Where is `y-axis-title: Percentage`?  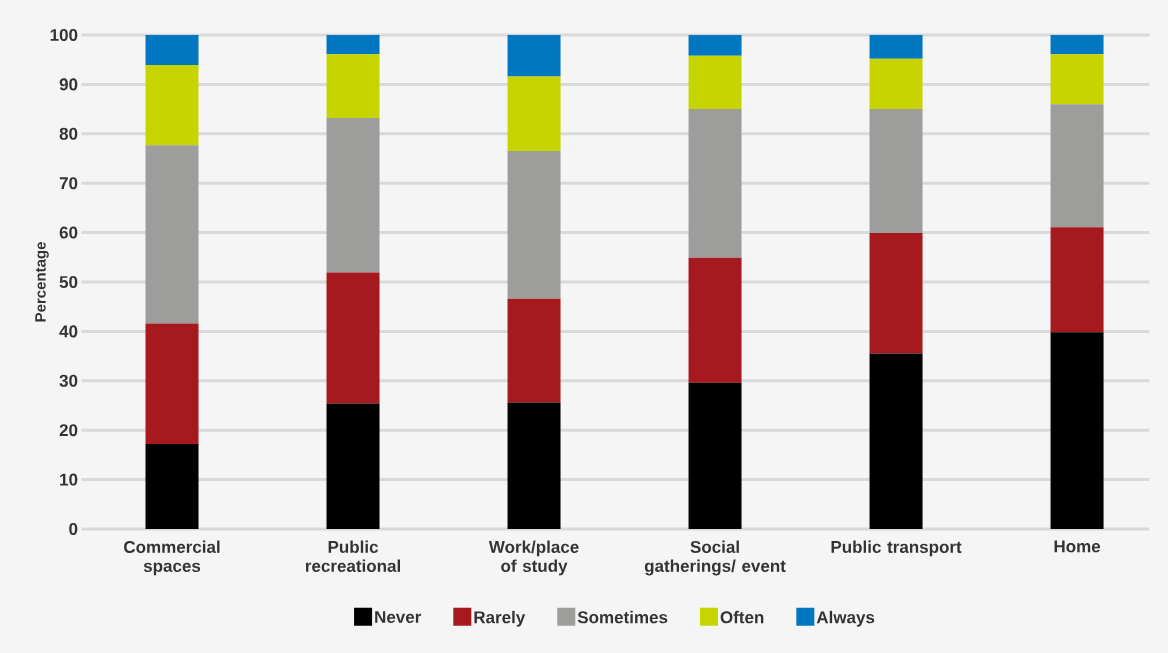 y-axis-title: Percentage is located at coordinates (42, 282).